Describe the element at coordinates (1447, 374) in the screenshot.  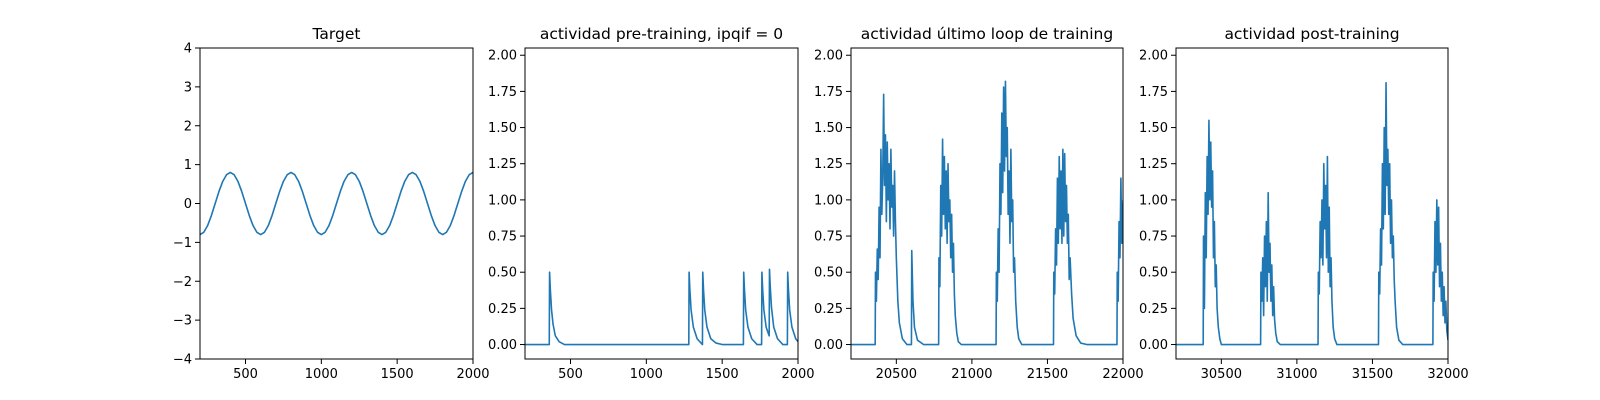
I see `x-tick-label: 32000` at that location.